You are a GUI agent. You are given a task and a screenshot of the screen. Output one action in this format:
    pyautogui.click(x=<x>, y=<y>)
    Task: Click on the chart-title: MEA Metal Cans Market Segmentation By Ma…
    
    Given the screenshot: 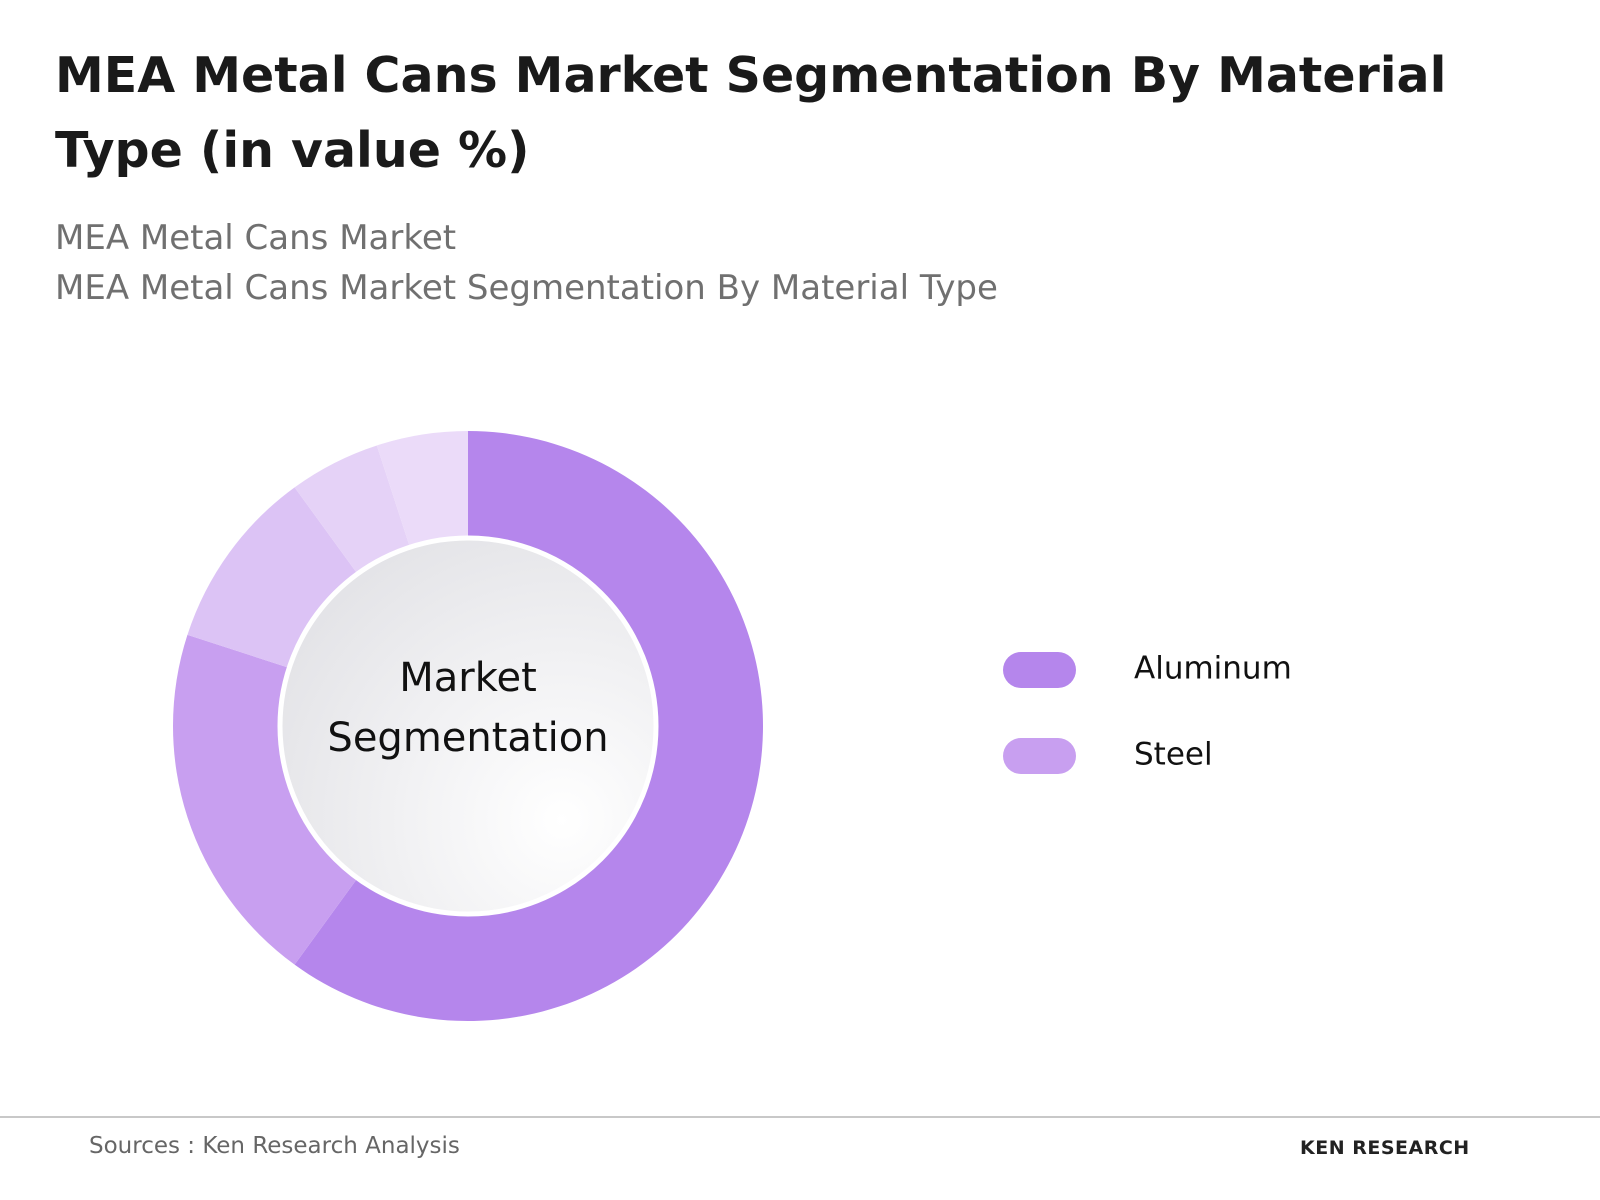 What is the action you would take?
    pyautogui.click(x=751, y=113)
    